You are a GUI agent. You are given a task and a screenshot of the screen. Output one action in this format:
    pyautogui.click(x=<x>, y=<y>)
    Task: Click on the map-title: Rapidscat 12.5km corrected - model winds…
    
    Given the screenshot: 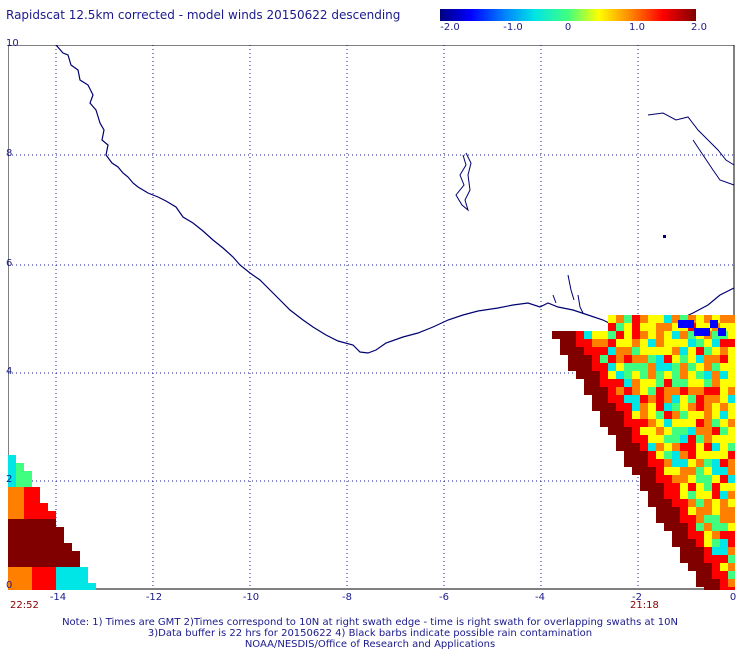 What is the action you would take?
    pyautogui.click(x=203, y=15)
    